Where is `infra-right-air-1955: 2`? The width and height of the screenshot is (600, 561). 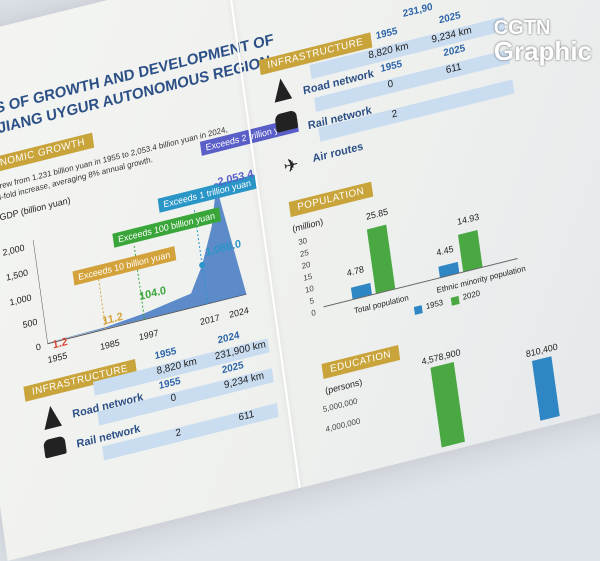
infra-right-air-1955: 2 is located at coordinates (395, 114).